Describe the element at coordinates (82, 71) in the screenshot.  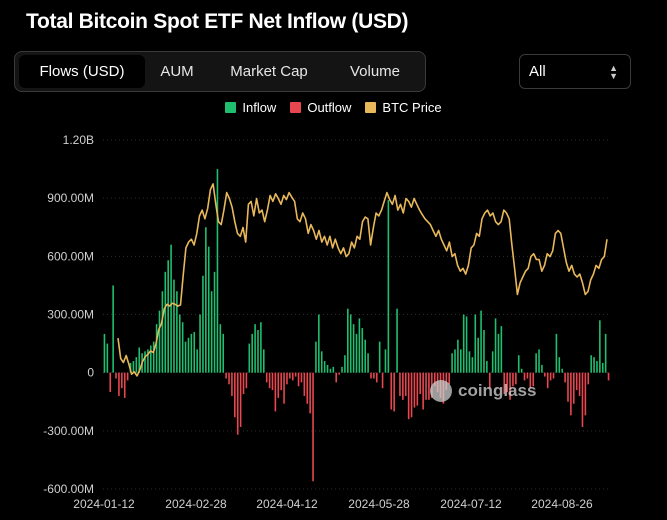
I see `tab-flows: Flows (USD)` at that location.